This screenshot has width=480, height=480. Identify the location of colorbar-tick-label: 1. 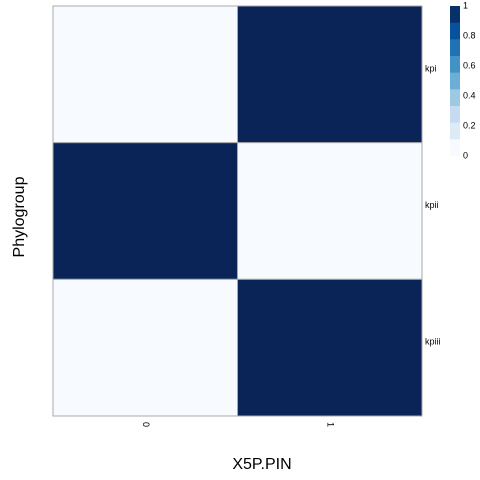
(465, 5).